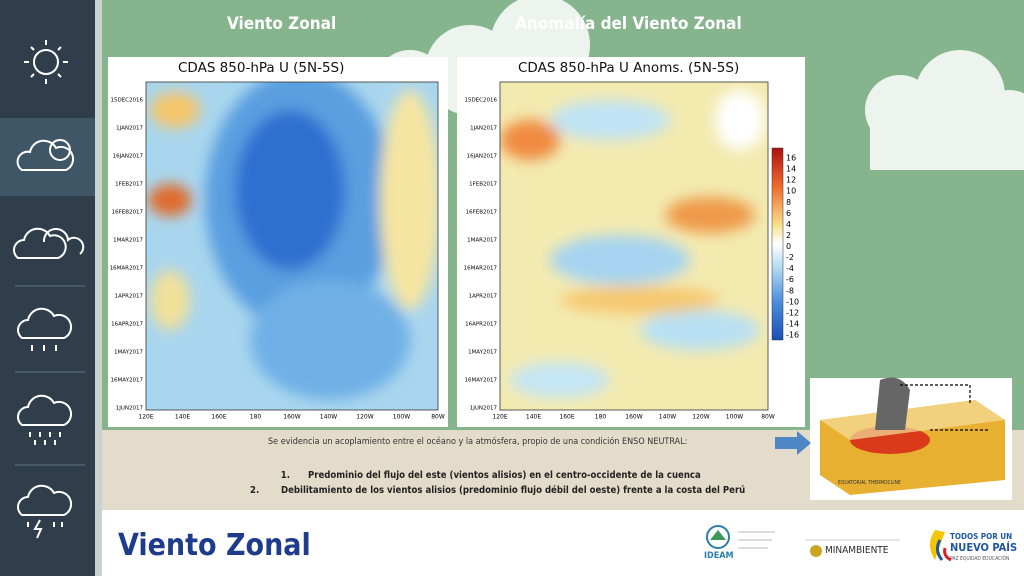 Image resolution: width=1024 pixels, height=576 pixels. What do you see at coordinates (740, 537) in the screenshot?
I see `ideam-logo` at bounding box center [740, 537].